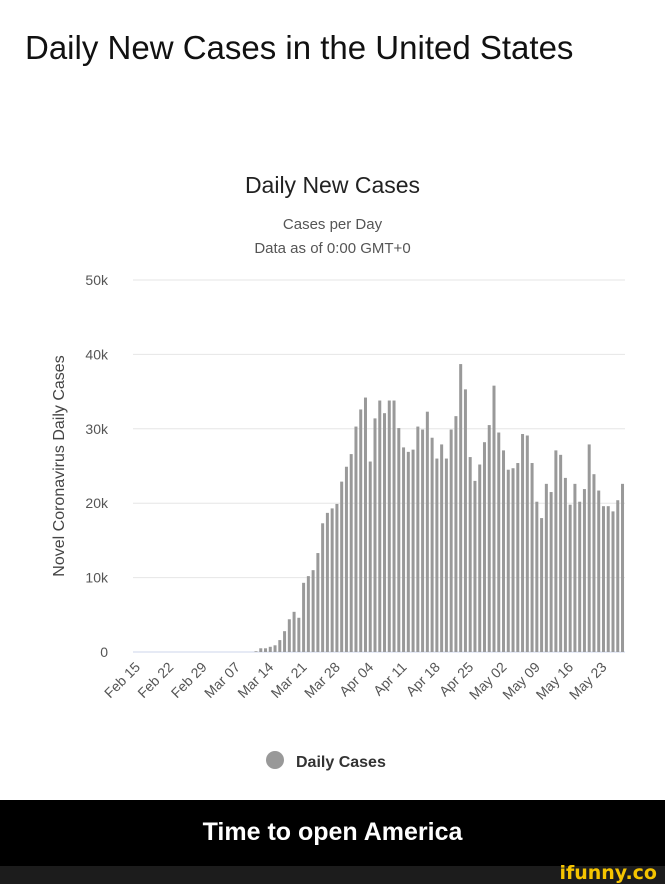 This screenshot has height=884, width=665. What do you see at coordinates (356, 679) in the screenshot?
I see `x-tick-label: Apr 04` at bounding box center [356, 679].